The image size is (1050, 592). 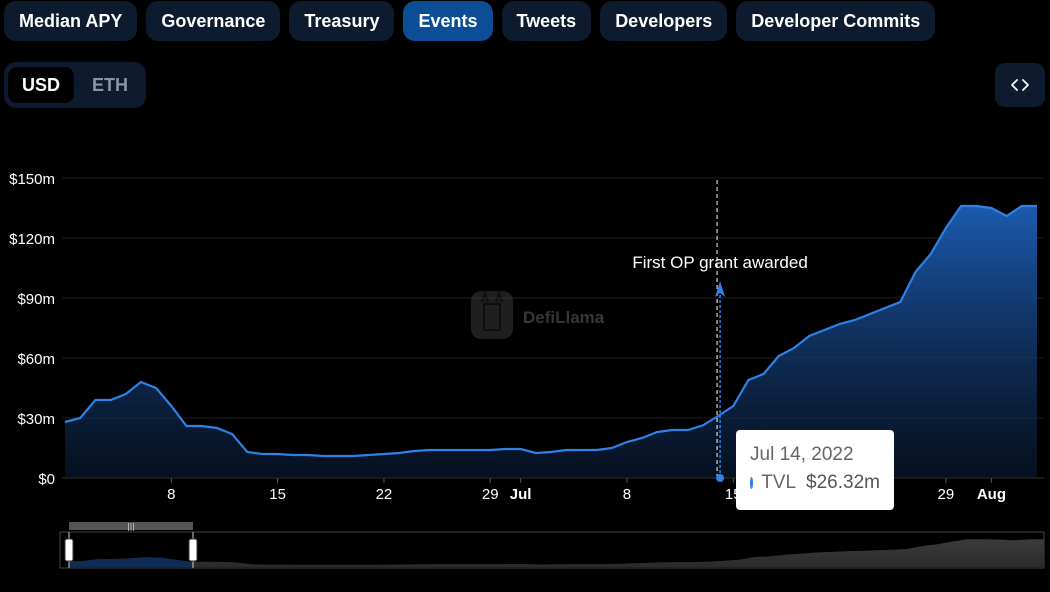 What do you see at coordinates (564, 317) in the screenshot?
I see `watermark-text: DefiLlama` at bounding box center [564, 317].